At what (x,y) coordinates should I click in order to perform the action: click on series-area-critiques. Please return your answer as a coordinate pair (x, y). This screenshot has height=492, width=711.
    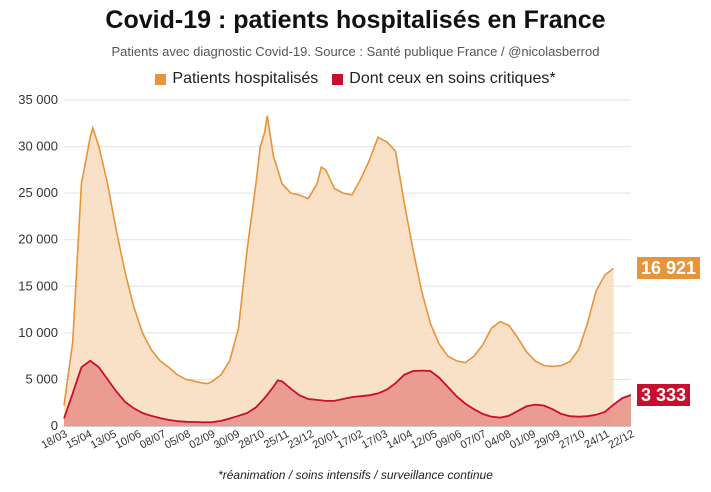
    Looking at the image, I should click on (347, 393).